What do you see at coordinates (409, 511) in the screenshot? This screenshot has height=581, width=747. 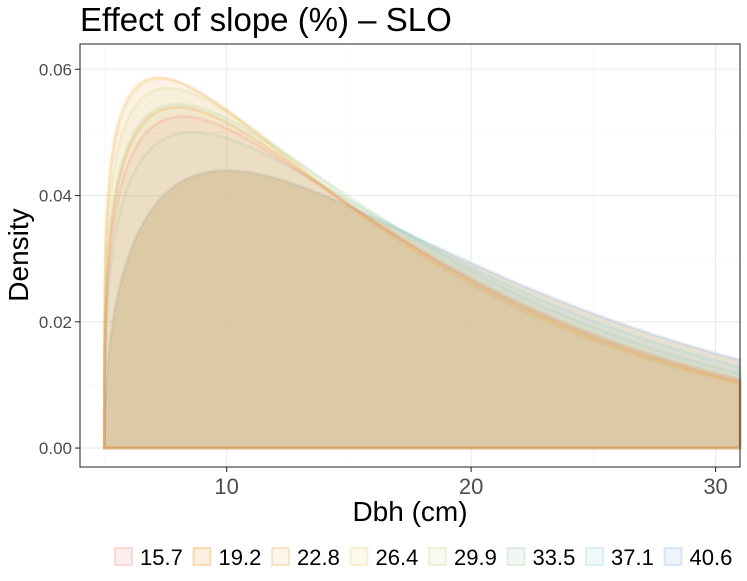 I see `x-axis-title: Dbh (cm)` at bounding box center [409, 511].